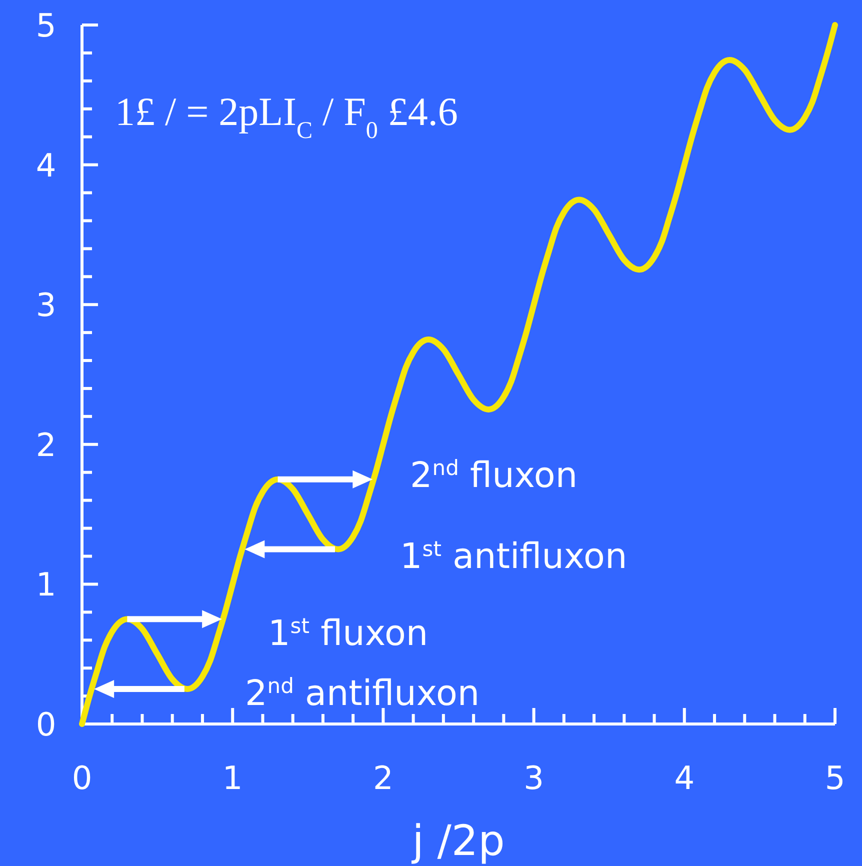  What do you see at coordinates (46, 305) in the screenshot?
I see `y-tick-label: 3` at bounding box center [46, 305].